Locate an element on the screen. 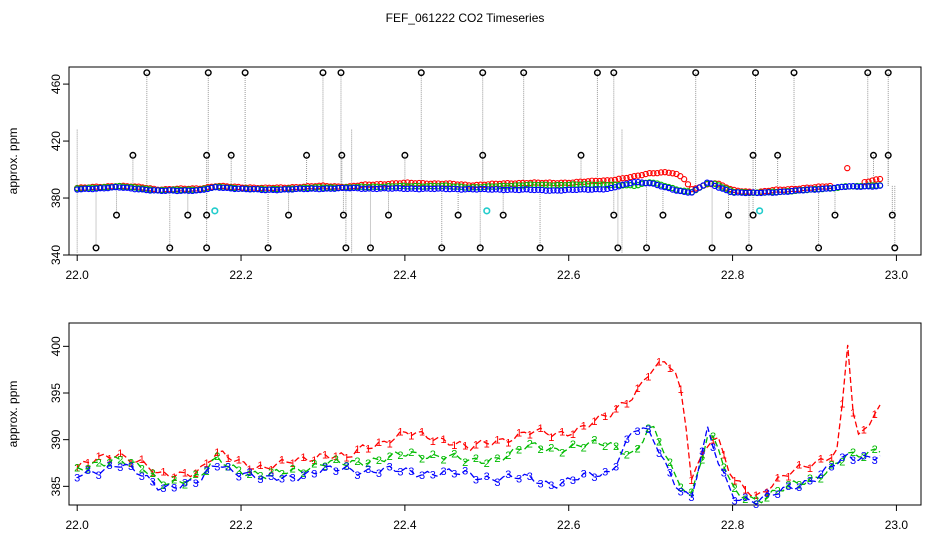 This screenshot has height=540, width=936. top-series-2-point is located at coordinates (538, 185).